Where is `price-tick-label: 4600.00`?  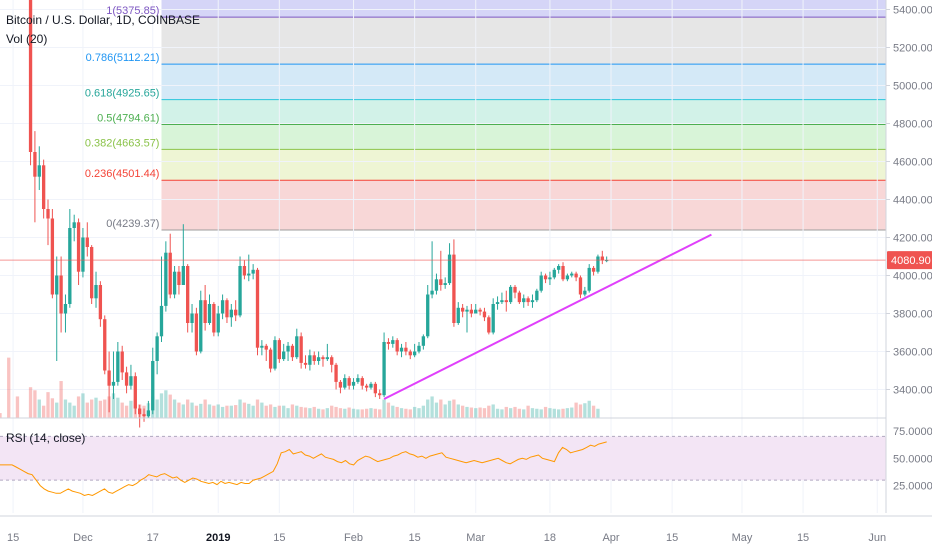 price-tick-label: 4600.00 is located at coordinates (912, 163).